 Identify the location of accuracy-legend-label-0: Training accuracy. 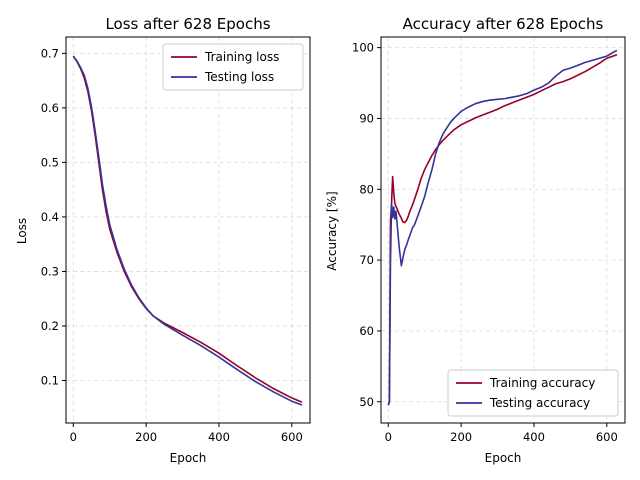
(542, 383).